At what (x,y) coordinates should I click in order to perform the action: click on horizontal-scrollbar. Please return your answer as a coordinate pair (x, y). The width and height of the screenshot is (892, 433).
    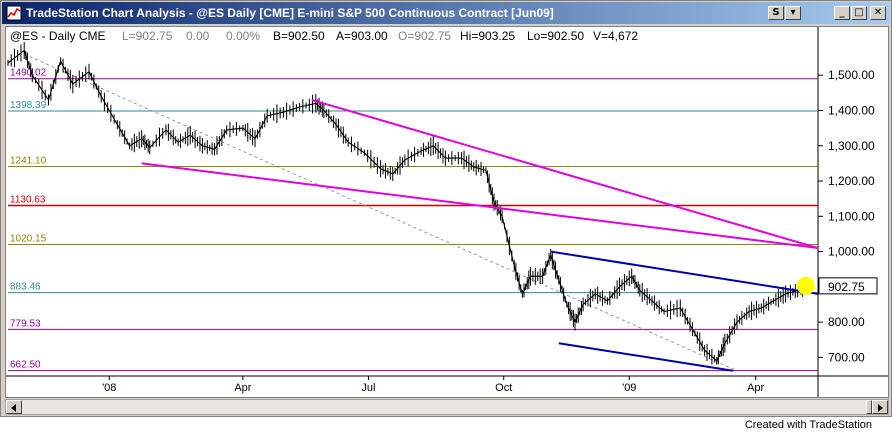
    Looking at the image, I should click on (447, 407).